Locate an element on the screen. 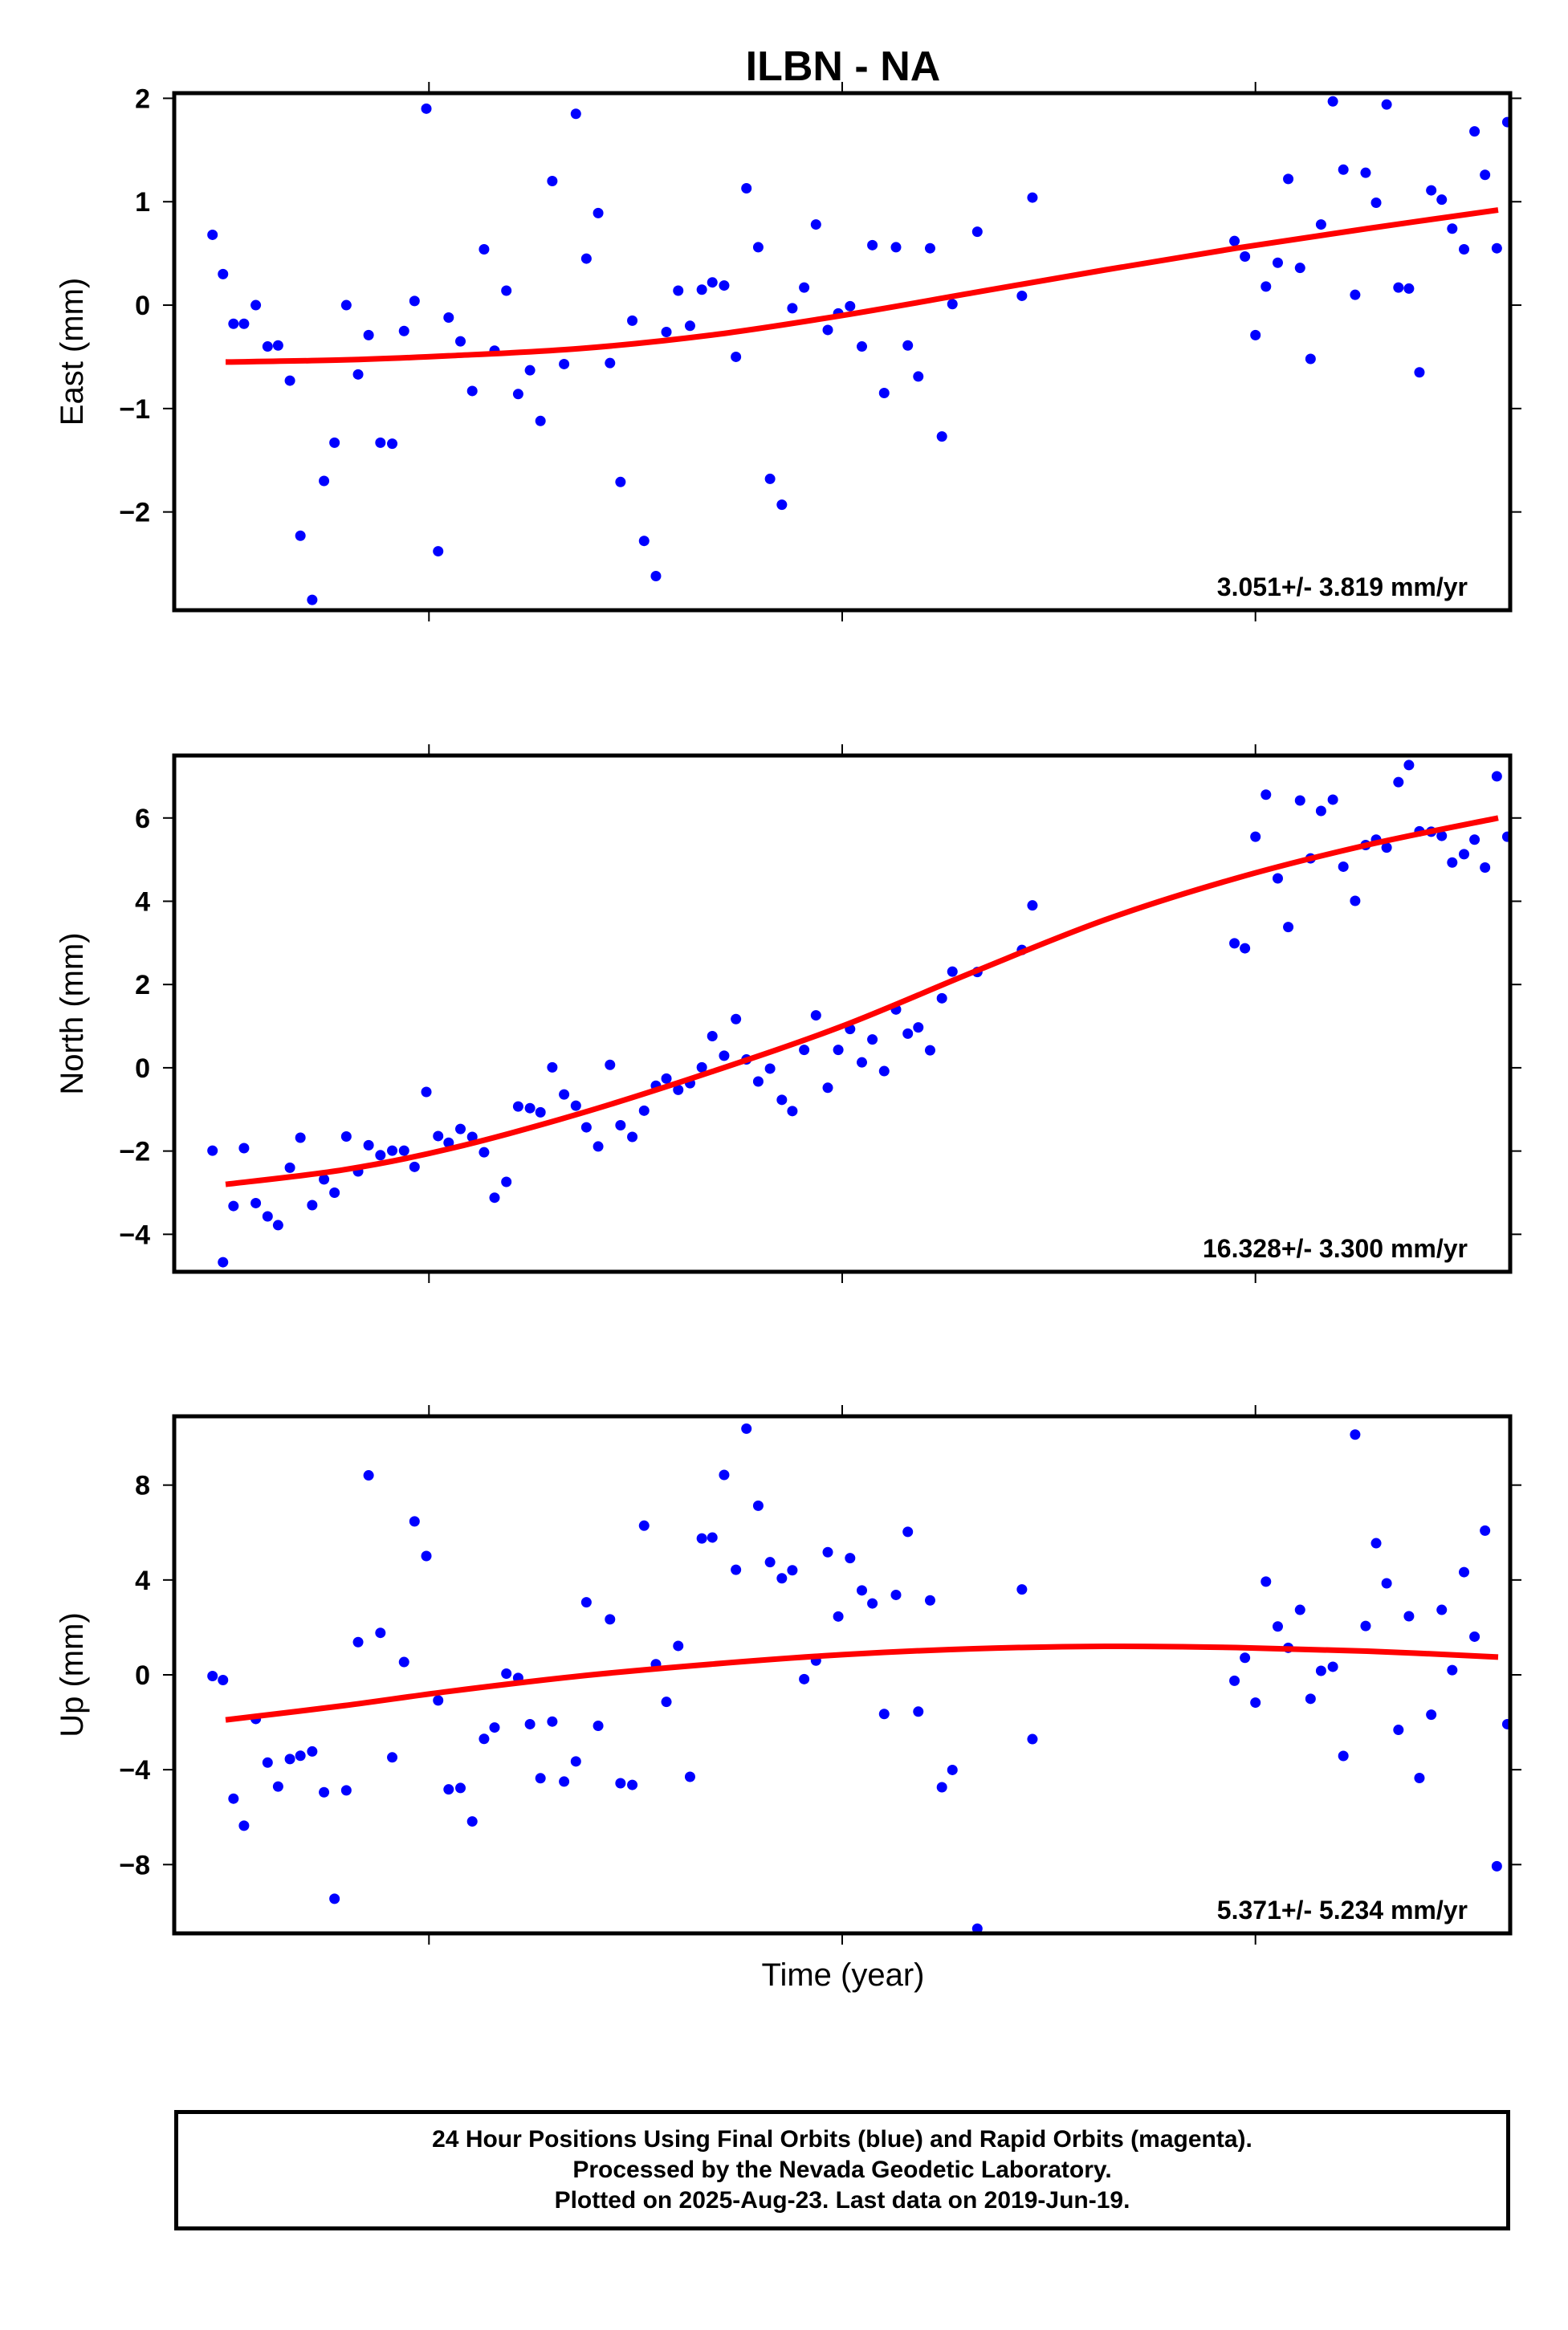 The image size is (1568, 2330). y-tick-label: −4 is located at coordinates (134, 1770).